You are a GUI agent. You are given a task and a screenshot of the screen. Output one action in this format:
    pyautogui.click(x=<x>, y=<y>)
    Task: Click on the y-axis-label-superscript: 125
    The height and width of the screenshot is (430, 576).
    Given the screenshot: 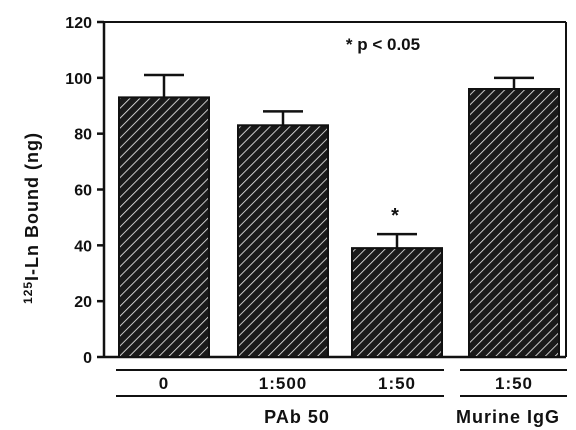 What is the action you would take?
    pyautogui.click(x=28, y=292)
    